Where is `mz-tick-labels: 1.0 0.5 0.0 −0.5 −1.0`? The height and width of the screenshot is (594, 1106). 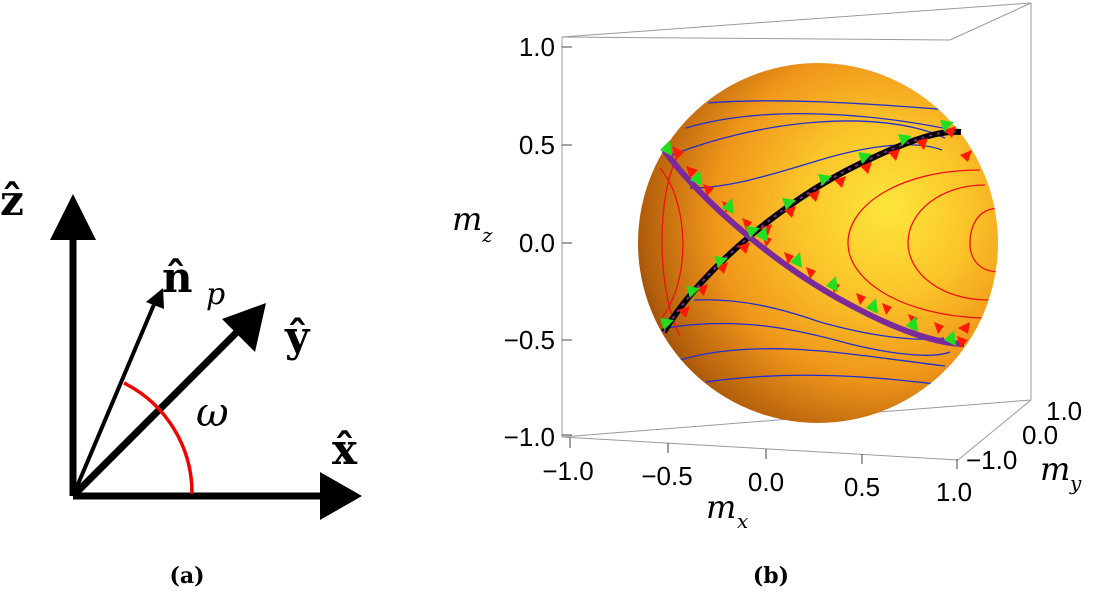
mz-tick-labels: 1.0 0.5 0.0 −0.5 −1.0 is located at coordinates (529, 242).